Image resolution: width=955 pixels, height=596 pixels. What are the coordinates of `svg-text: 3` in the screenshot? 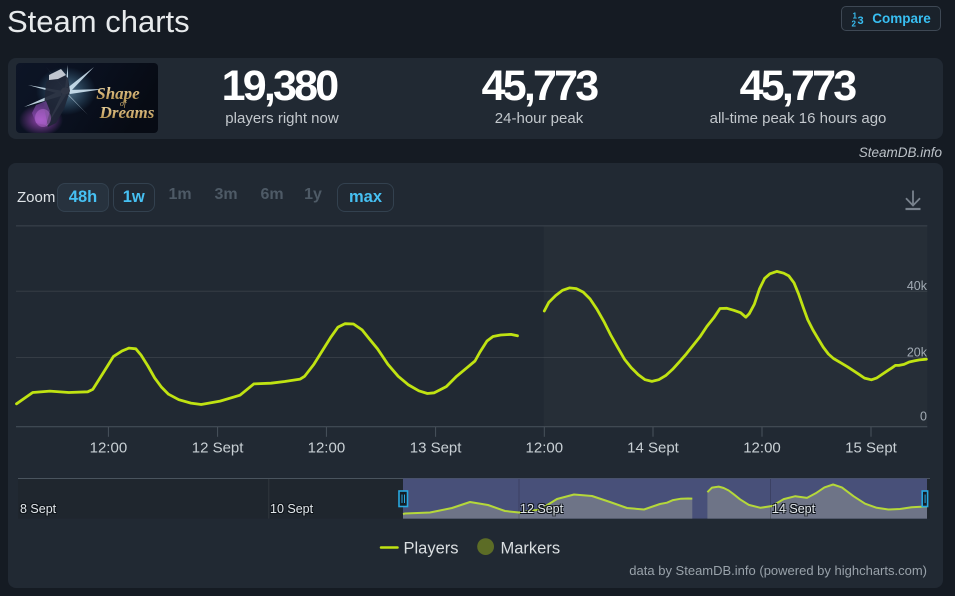 It's located at (861, 21).